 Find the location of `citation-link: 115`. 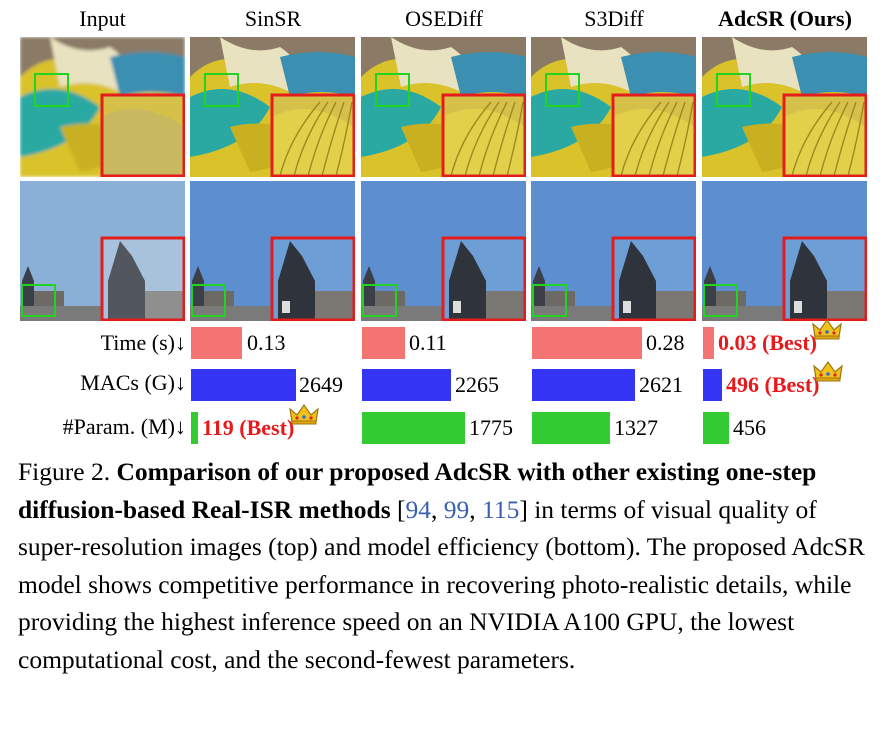

citation-link: 115 is located at coordinates (501, 509).